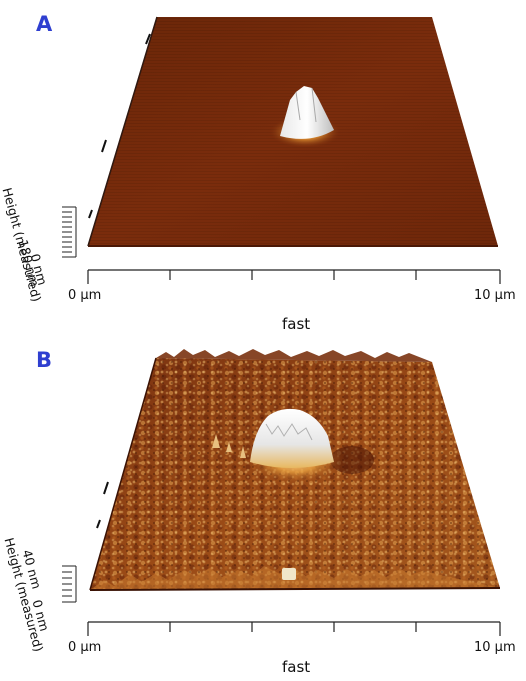  I want to click on panel-label-a: A, so click(44, 24).